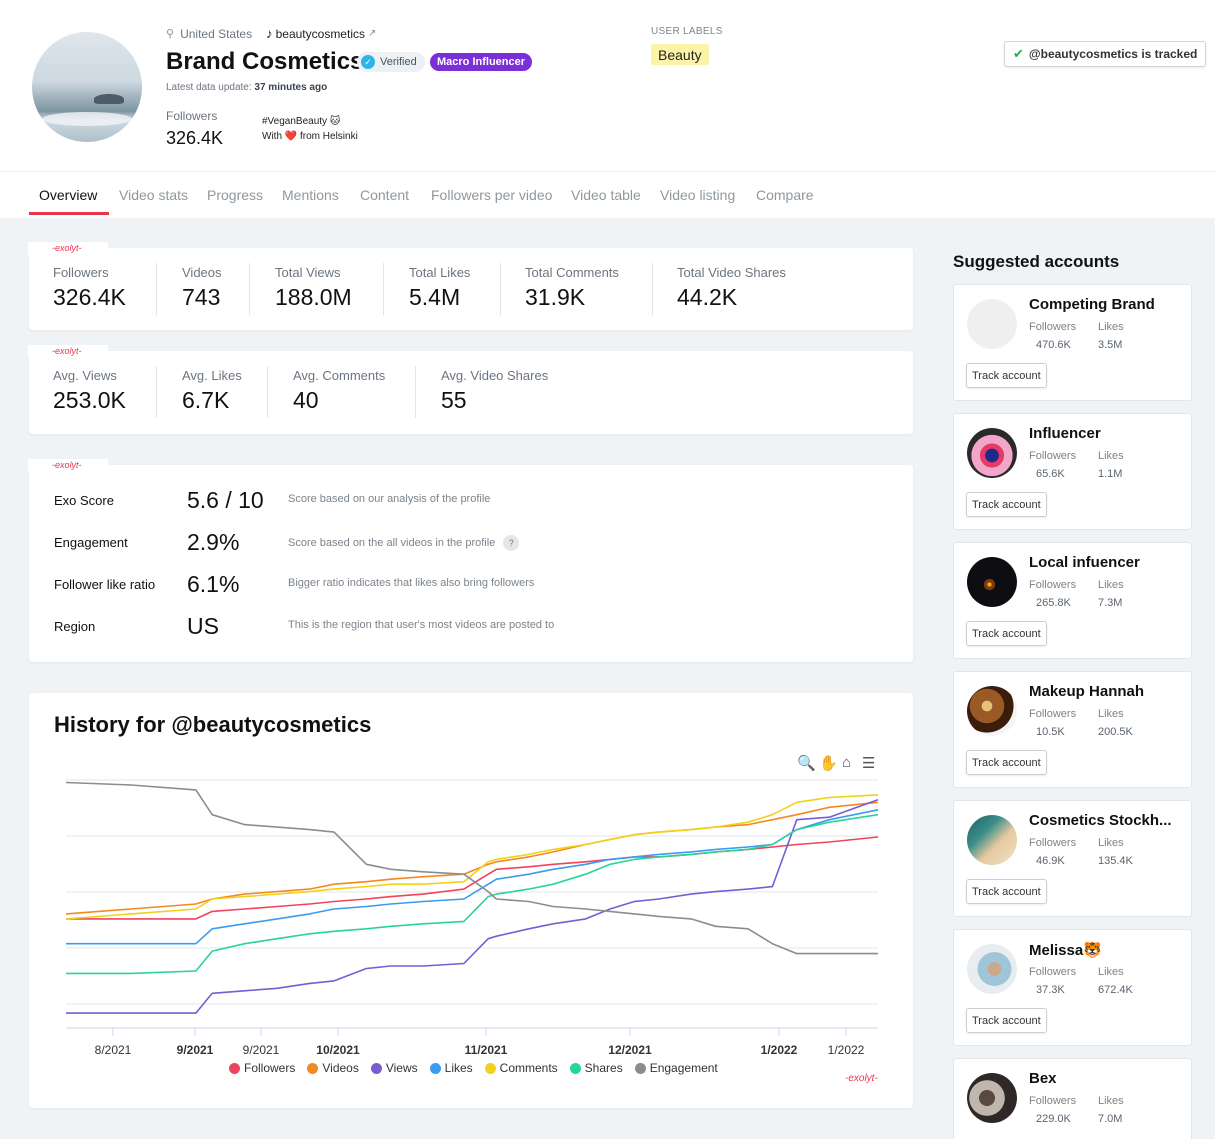  What do you see at coordinates (572, 272) in the screenshot?
I see `stat-label: Total Comments` at bounding box center [572, 272].